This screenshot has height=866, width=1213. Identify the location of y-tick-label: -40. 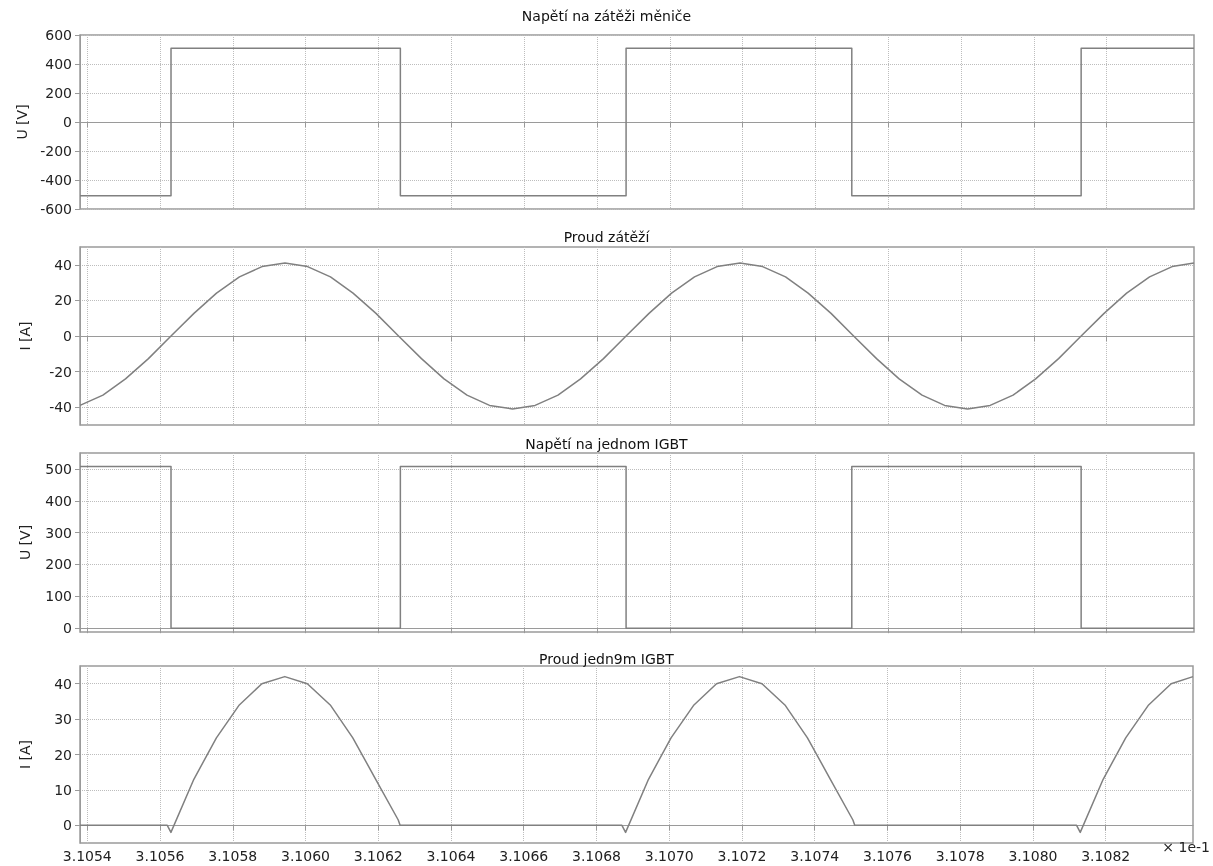
(60, 407).